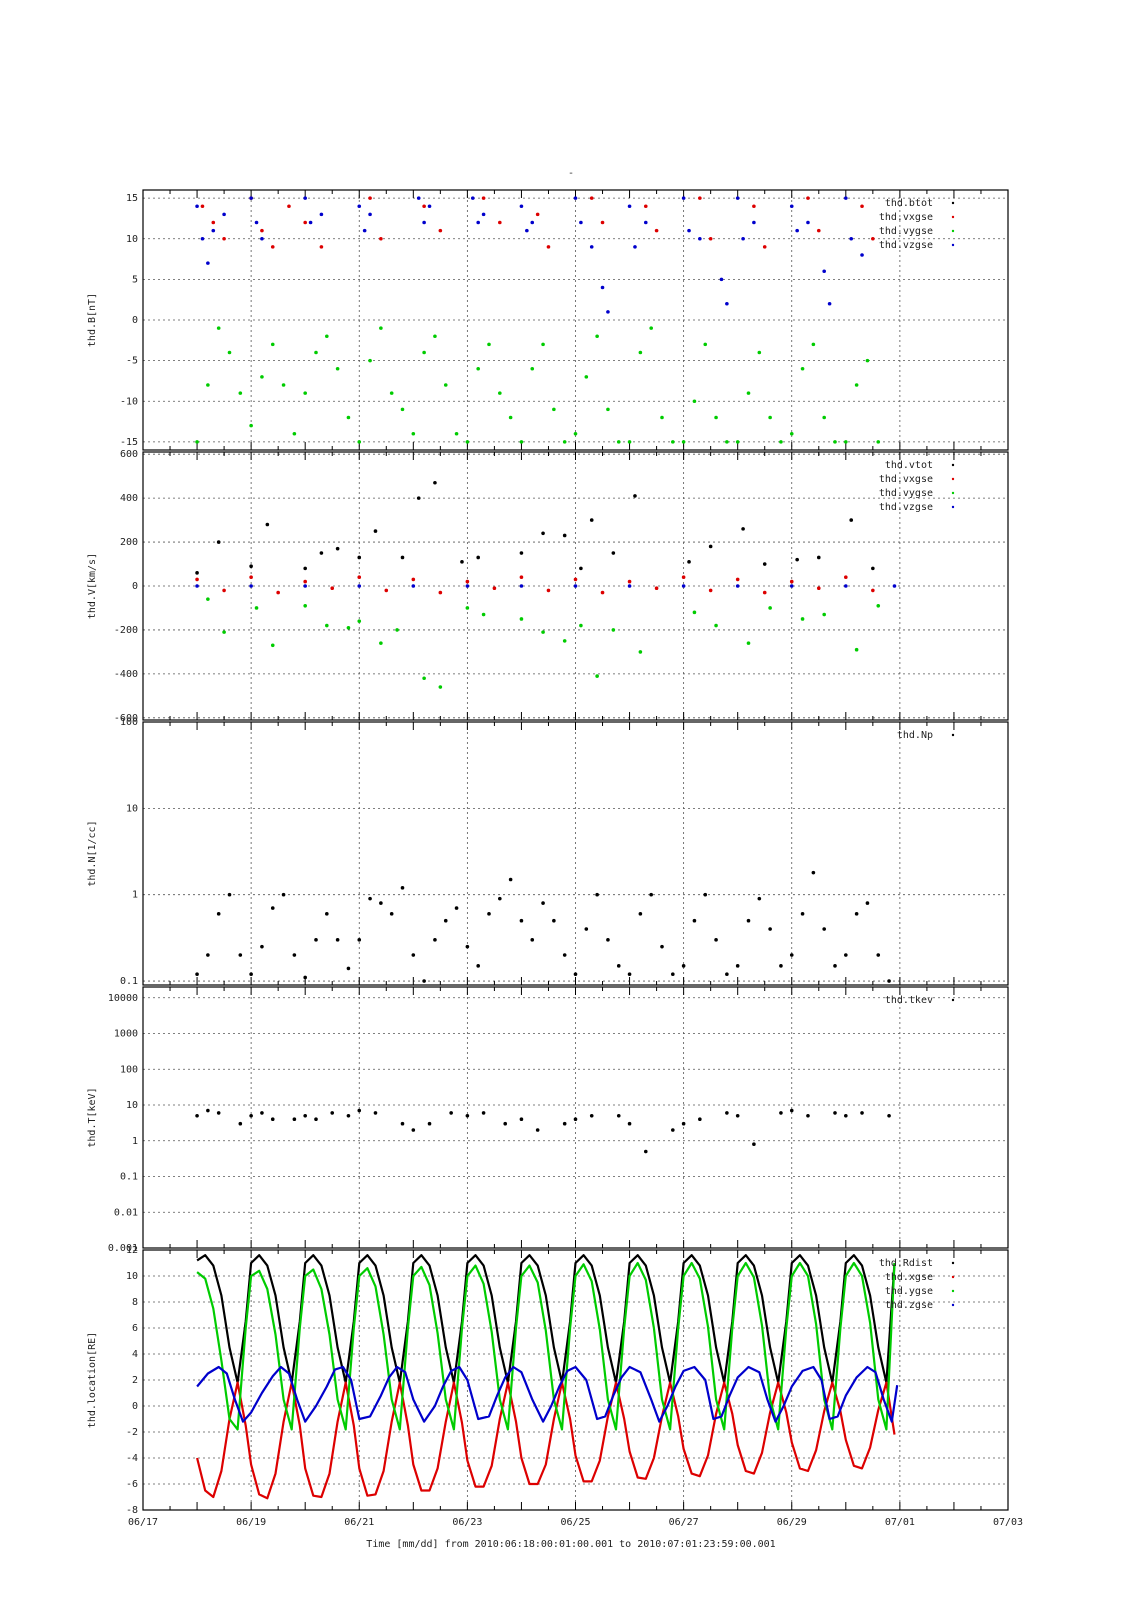  I want to click on y-tick-label: -200, so click(126, 630).